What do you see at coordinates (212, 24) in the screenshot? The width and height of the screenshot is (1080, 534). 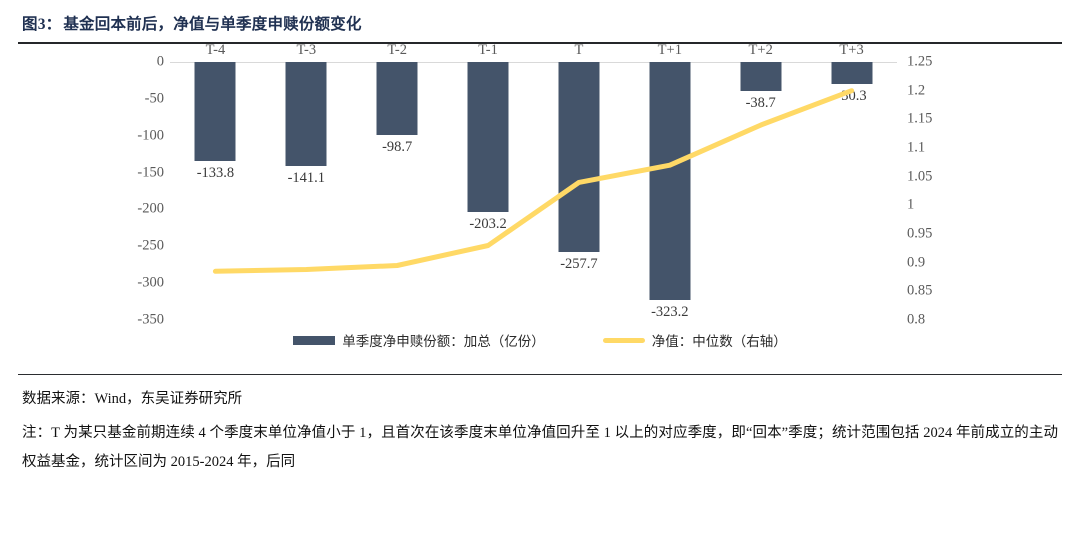 I see `figure-title-text: 基金回本前后，净值与单季度申赎份额变化` at bounding box center [212, 24].